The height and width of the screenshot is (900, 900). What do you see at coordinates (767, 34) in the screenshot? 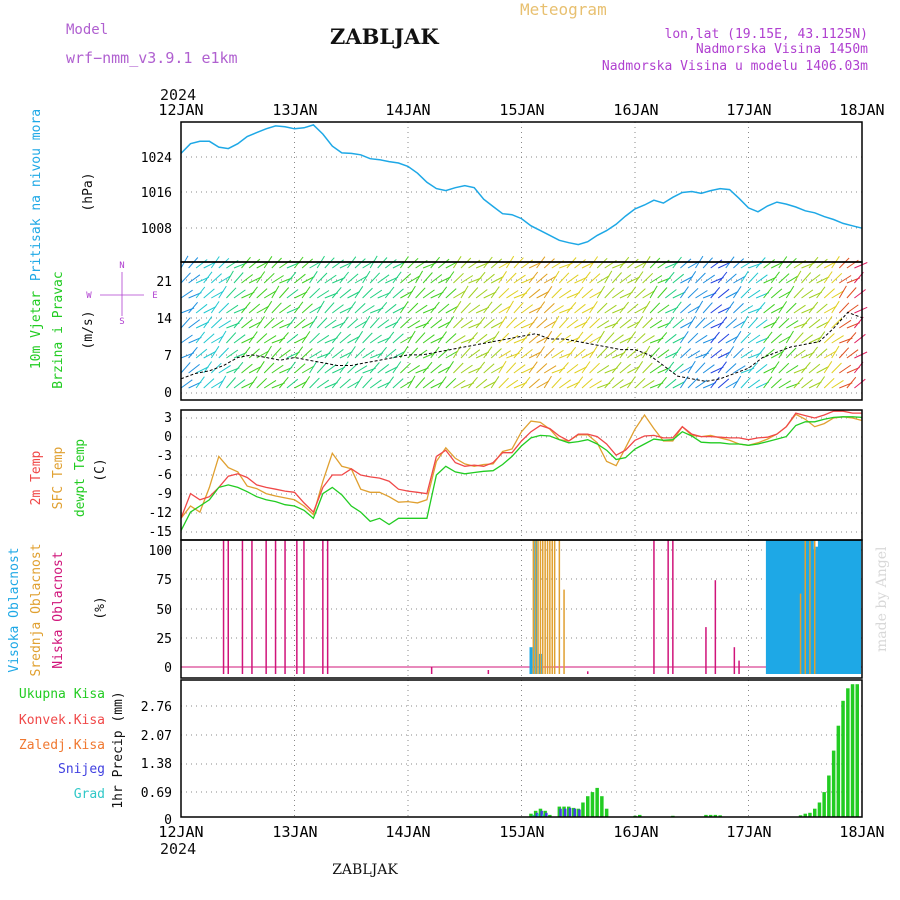
I see `lonlat-text: lon,lat (19.15E, 43.1125N)` at bounding box center [767, 34].